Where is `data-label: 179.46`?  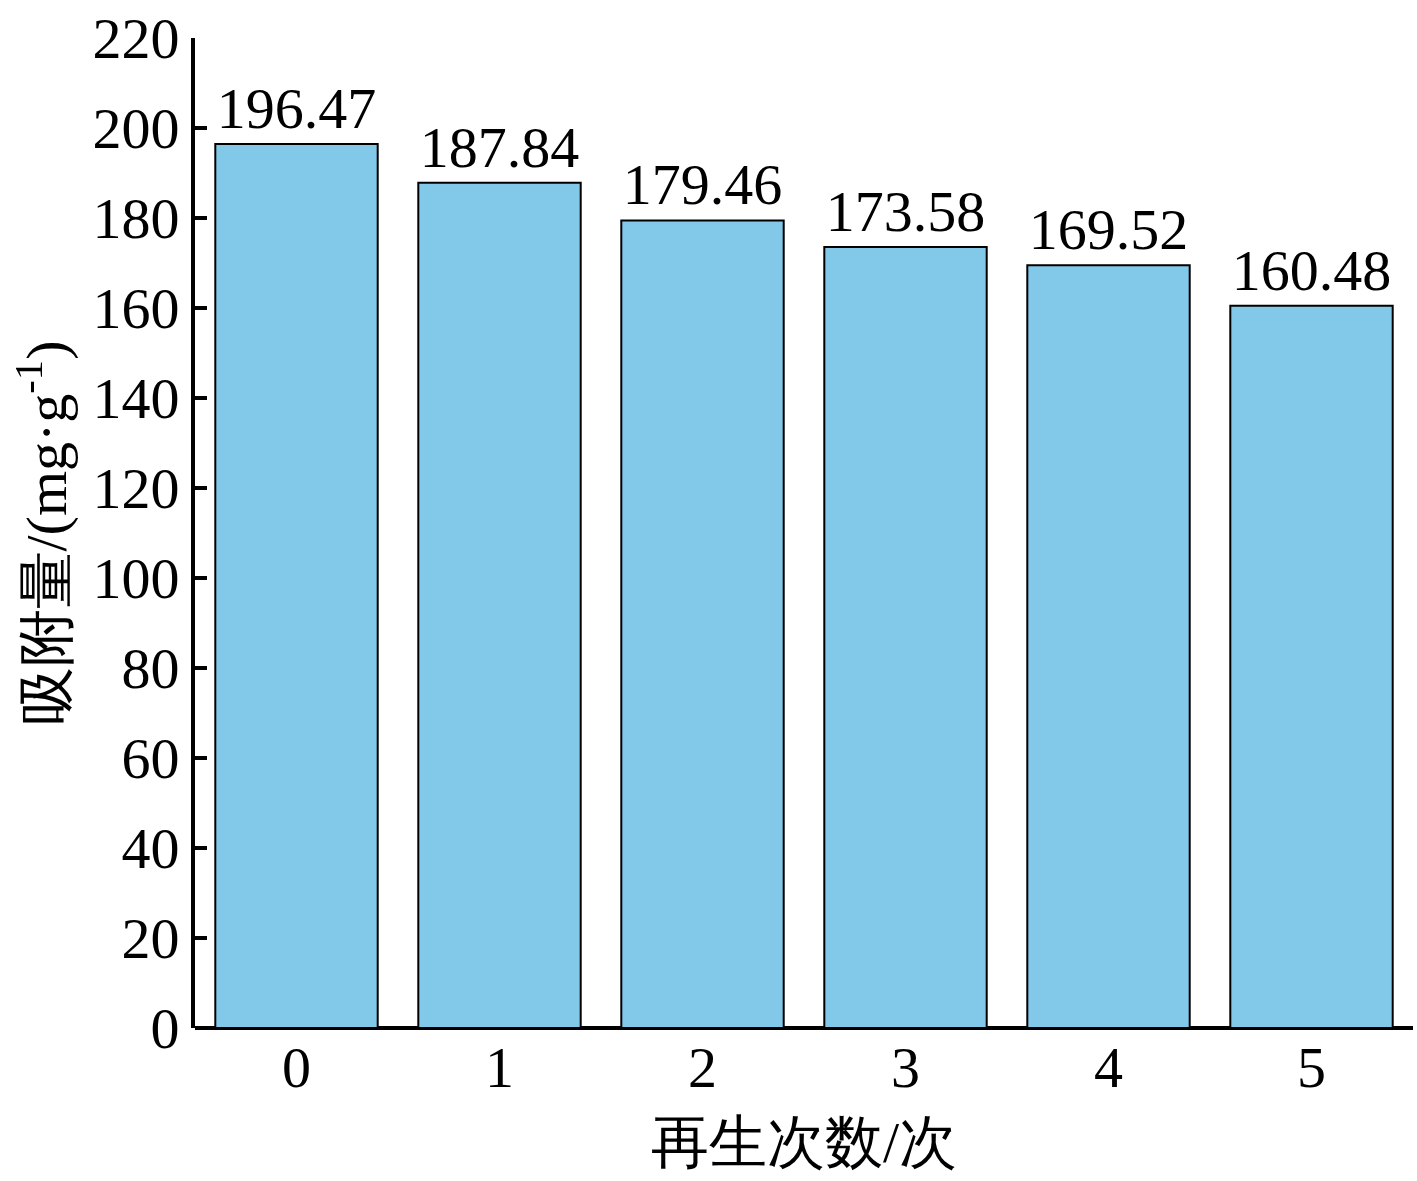 data-label: 179.46 is located at coordinates (702, 185).